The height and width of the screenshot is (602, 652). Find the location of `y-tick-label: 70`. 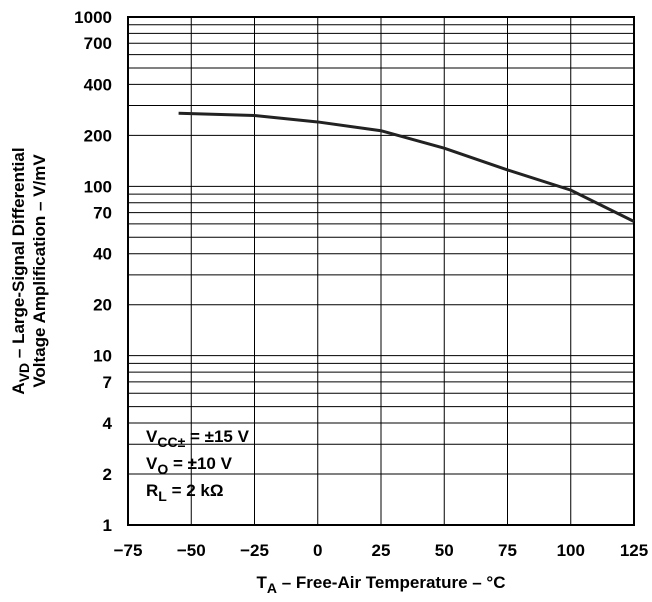

y-tick-label: 70 is located at coordinates (102, 213).